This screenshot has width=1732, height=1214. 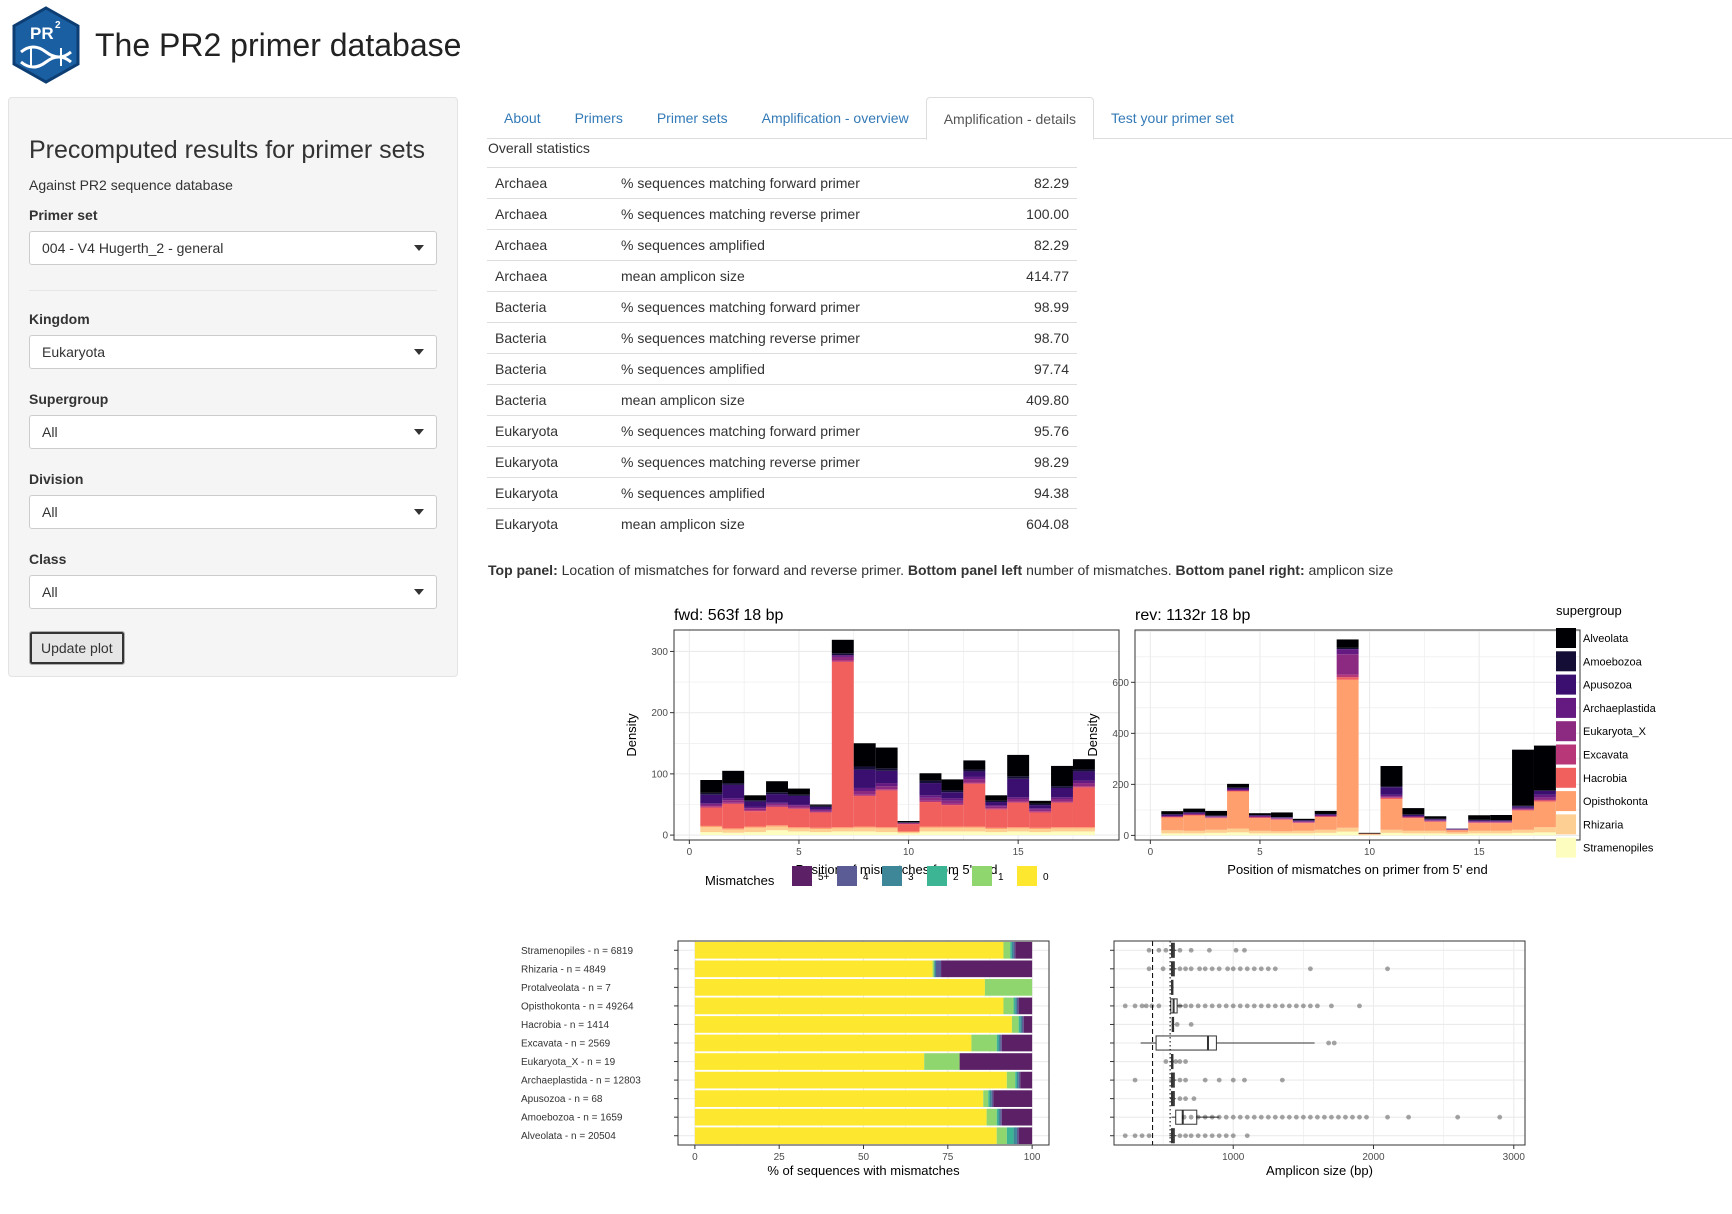 What do you see at coordinates (598, 118) in the screenshot?
I see `tab-primers: Primers` at bounding box center [598, 118].